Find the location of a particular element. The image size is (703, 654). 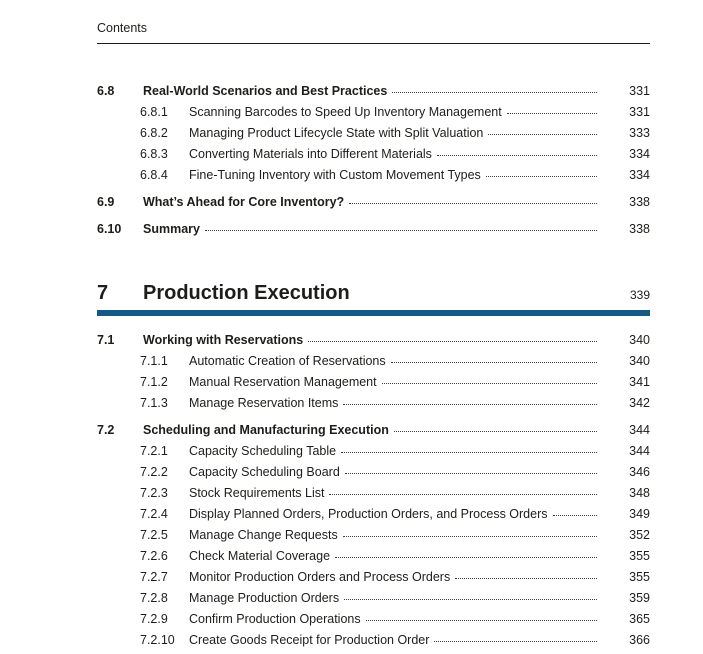

toc-entry-page-number: 348 is located at coordinates (639, 493).